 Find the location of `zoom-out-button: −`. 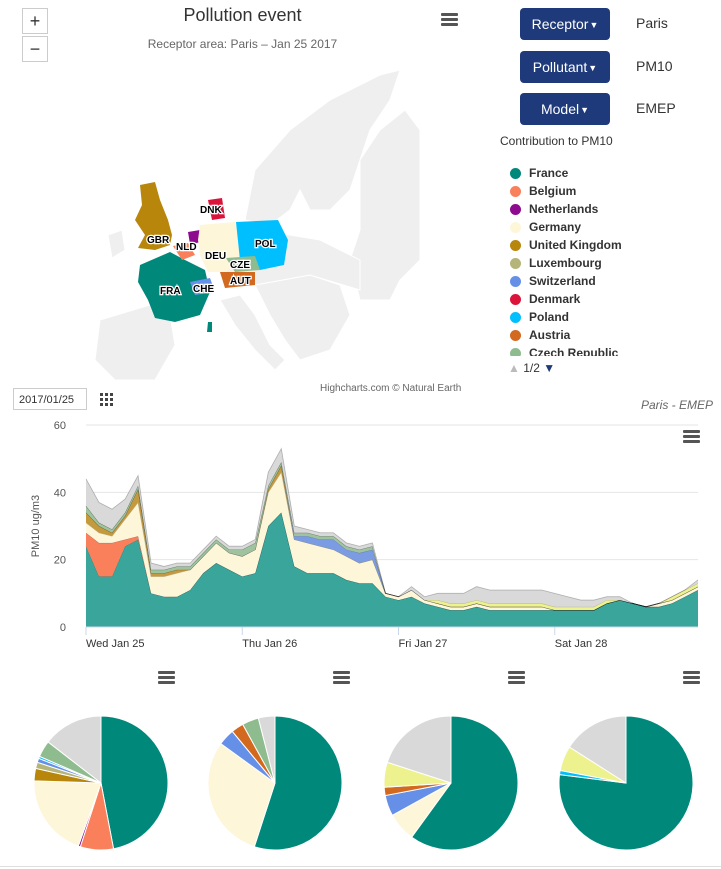

zoom-out-button: − is located at coordinates (35, 49).